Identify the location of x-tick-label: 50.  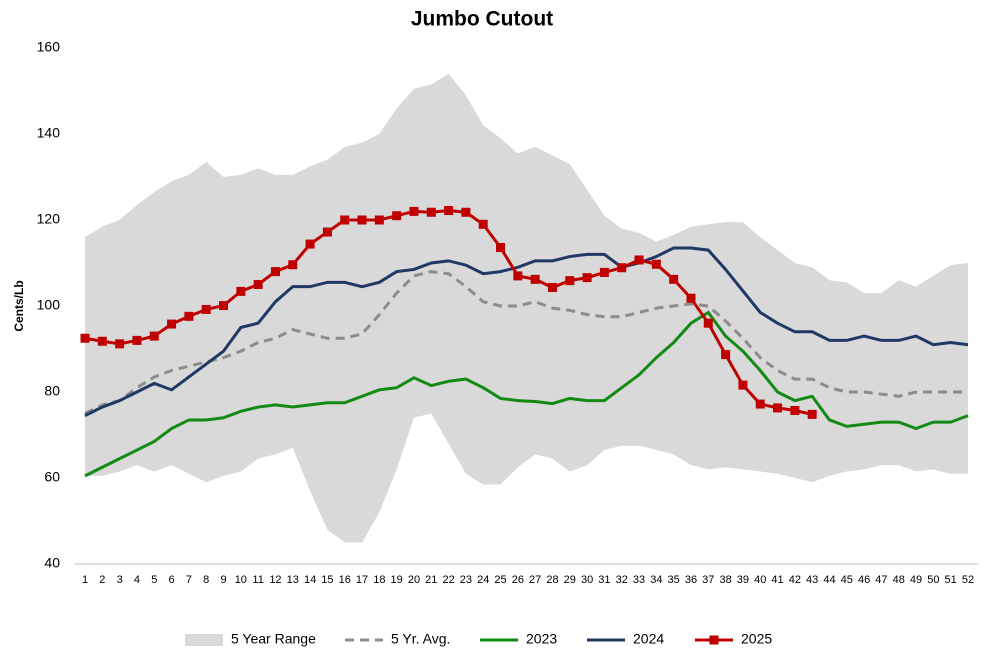
(933, 580).